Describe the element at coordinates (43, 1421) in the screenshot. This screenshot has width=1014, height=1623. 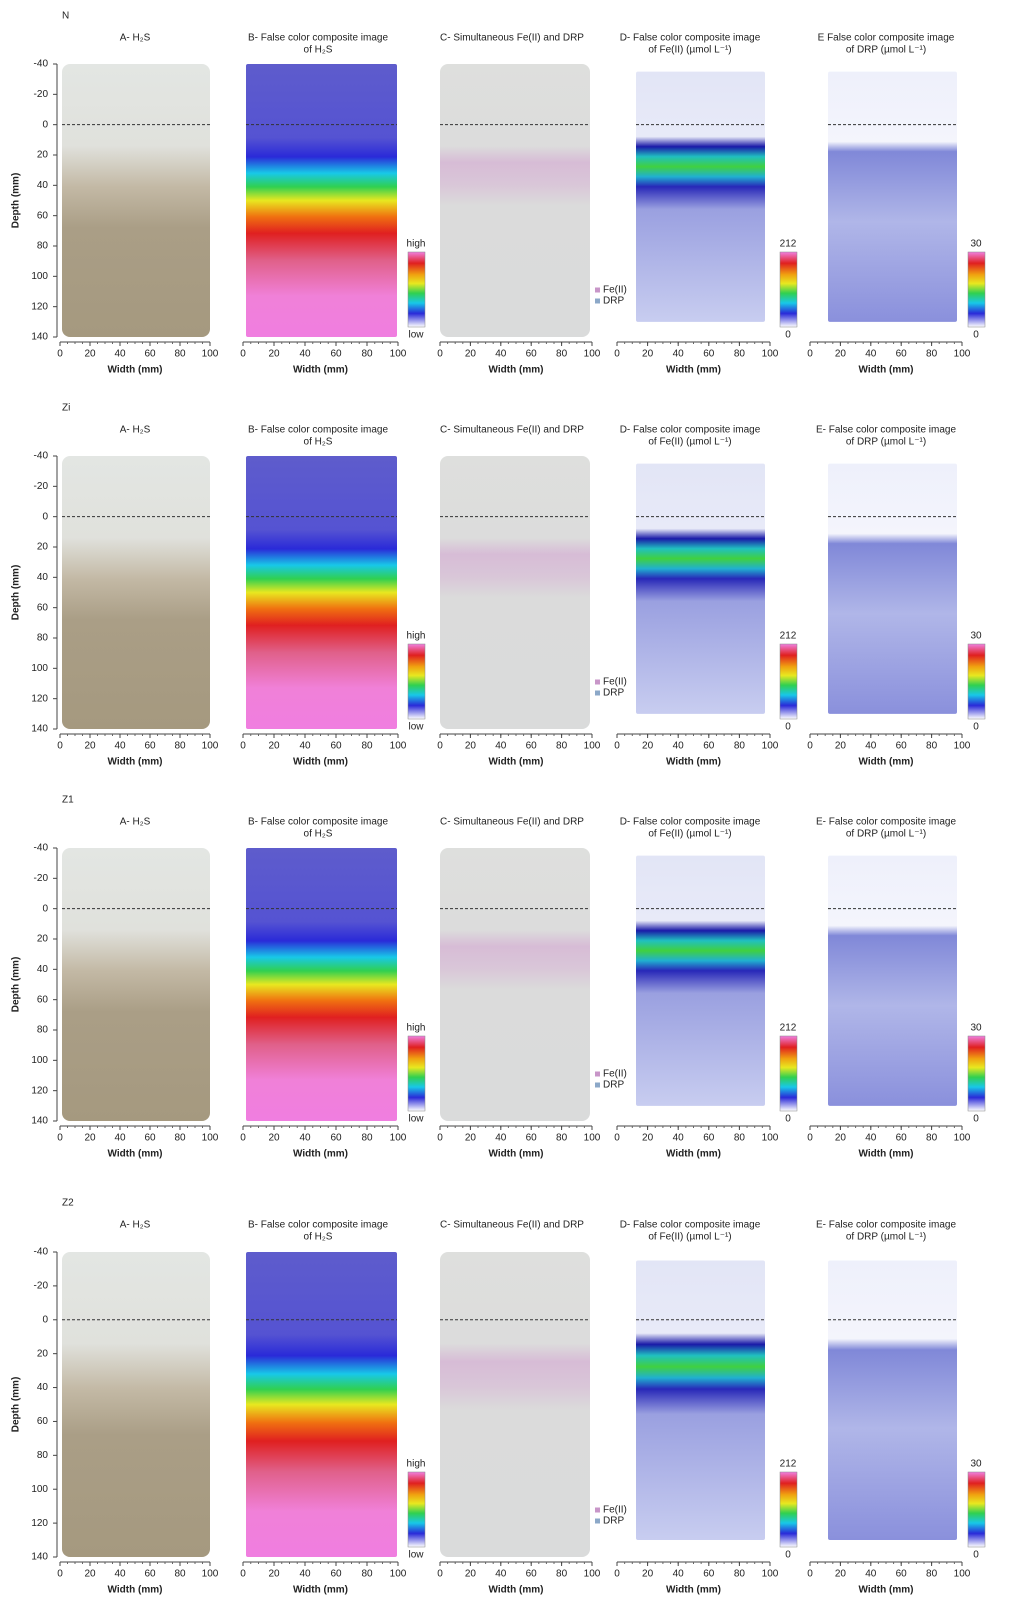
I see `y-tick-label: 60` at that location.